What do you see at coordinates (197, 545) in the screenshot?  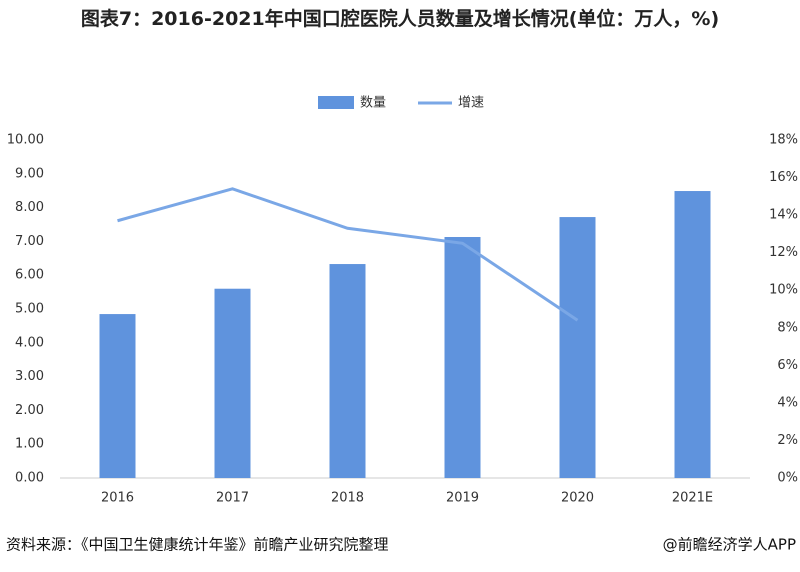 I see `source: 资料来源：《中国卫生健康统计年鉴》前瞻产业研究院整理` at bounding box center [197, 545].